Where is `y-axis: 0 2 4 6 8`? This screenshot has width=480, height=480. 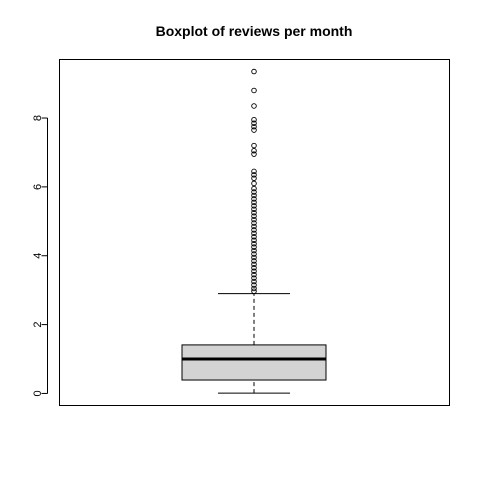 y-axis: 0 2 4 6 8 is located at coordinates (40, 256).